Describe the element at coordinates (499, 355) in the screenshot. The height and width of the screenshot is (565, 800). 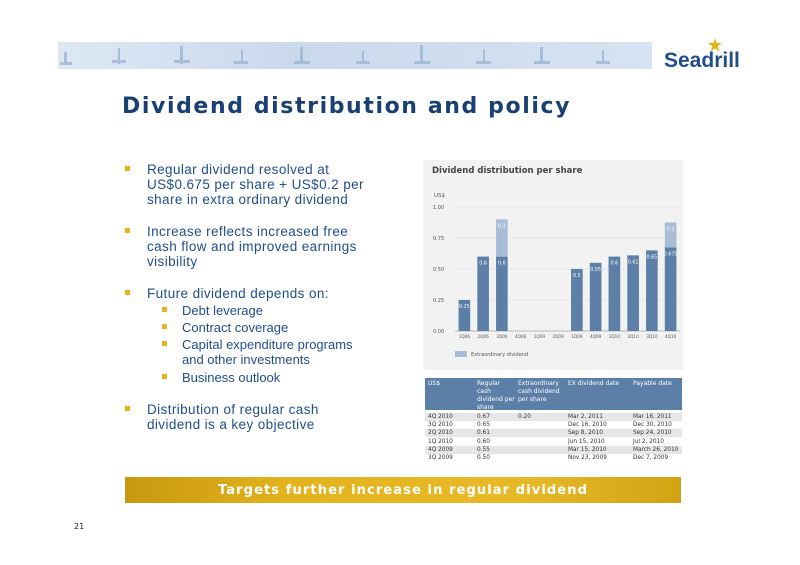
I see `legend-label: Extraordinary dividend` at that location.